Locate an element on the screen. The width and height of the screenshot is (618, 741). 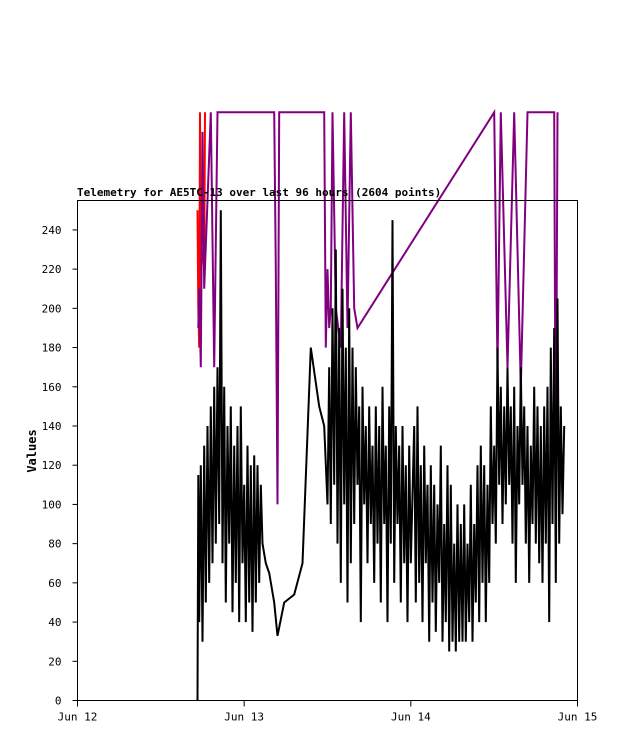
y-tick-label: 240 is located at coordinates (52, 230).